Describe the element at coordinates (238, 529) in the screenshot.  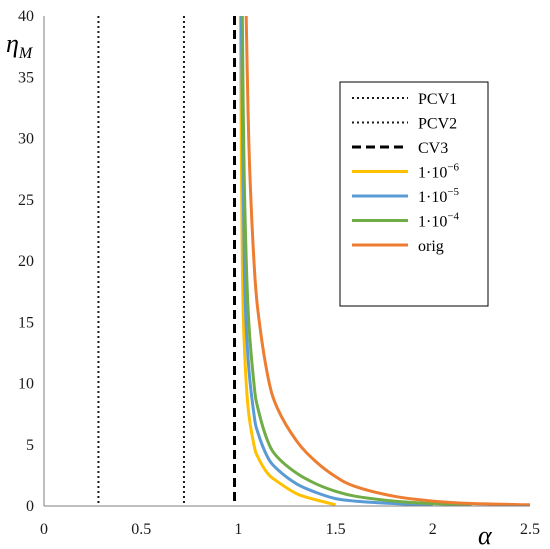
I see `x-tick-label: 1` at that location.